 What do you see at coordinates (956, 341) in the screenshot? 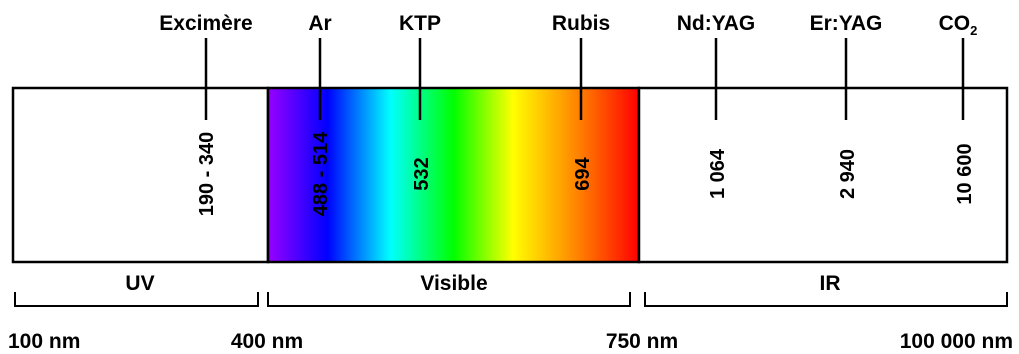
I see `boundary-100000nm: 100 000 nm` at bounding box center [956, 341].